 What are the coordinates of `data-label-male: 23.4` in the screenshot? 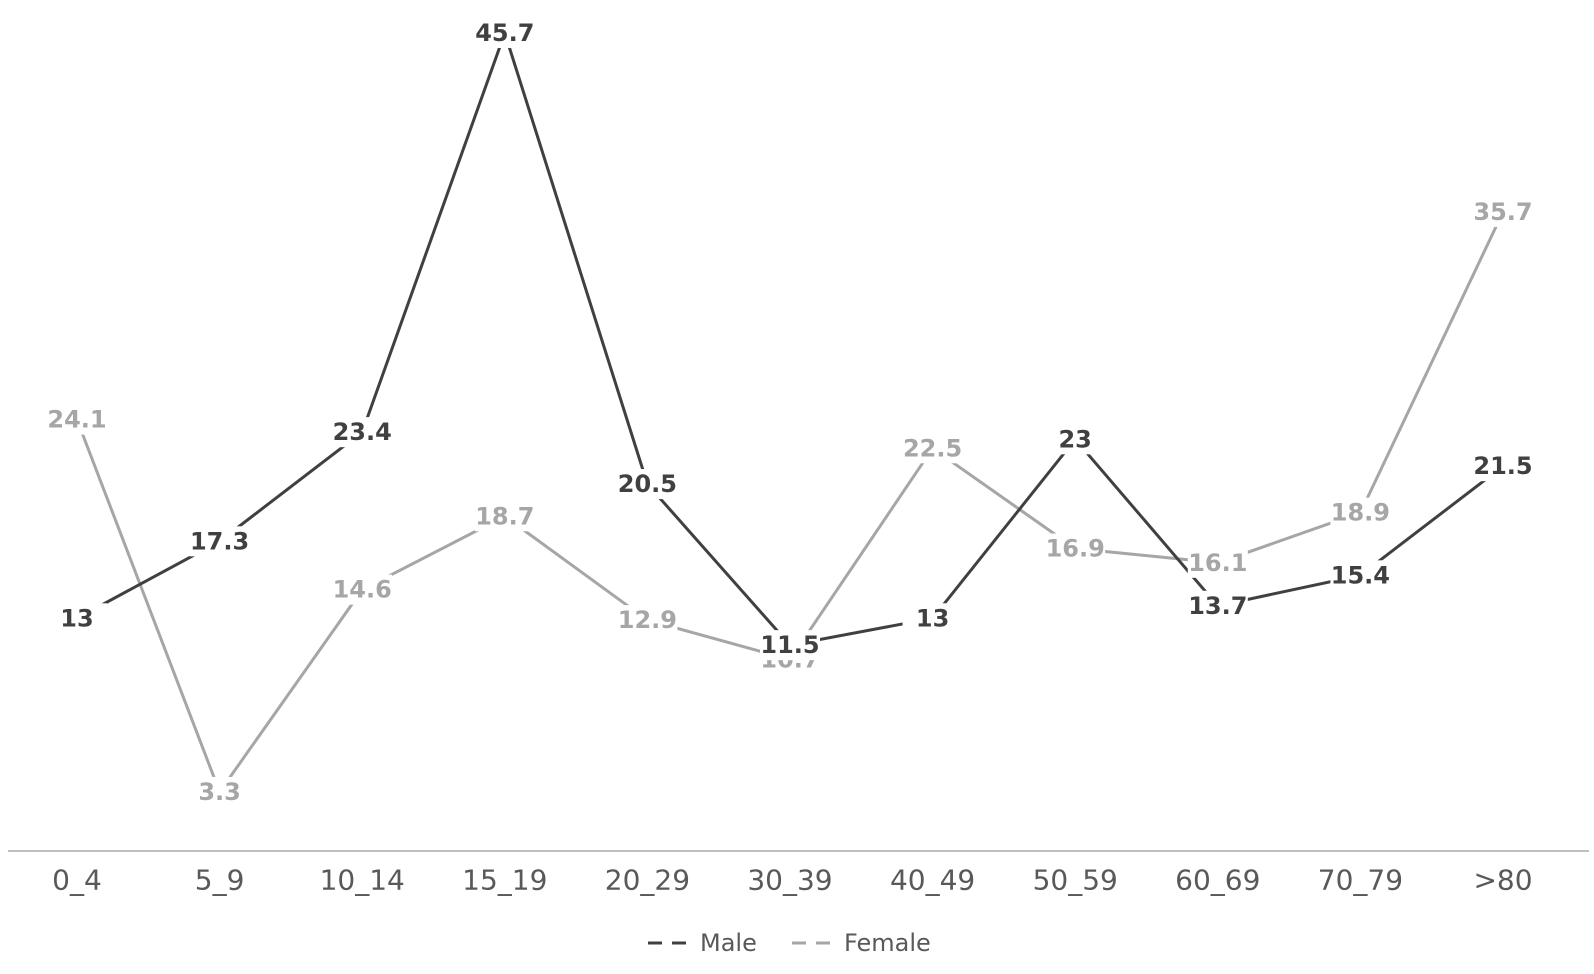 It's located at (362, 432).